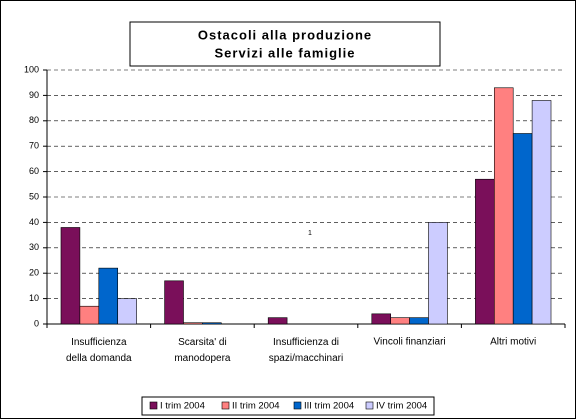  Describe the element at coordinates (34, 273) in the screenshot. I see `y-tick-label: 20` at that location.